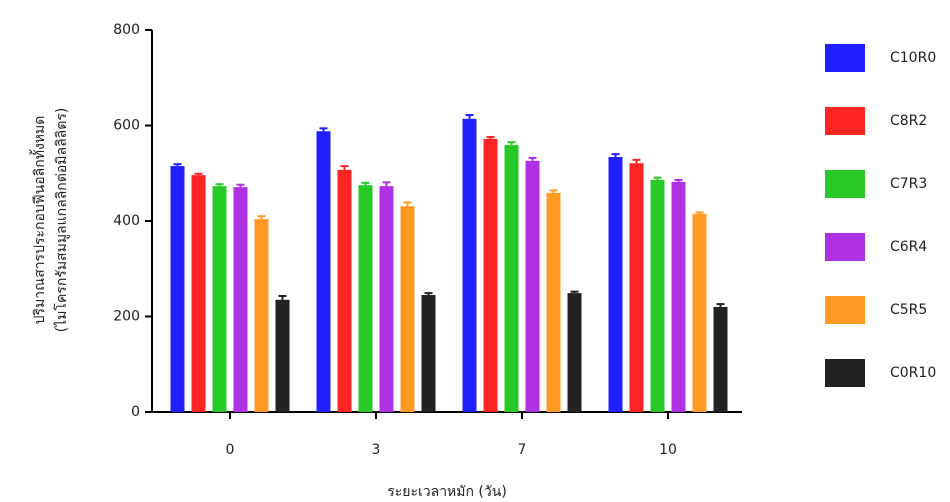 Image resolution: width=950 pixels, height=502 pixels. What do you see at coordinates (61, 220) in the screenshot?
I see `y-axis-label: (ไมโครกรัมสมมูลแกลลิกต่อมิลลิลิตร)` at bounding box center [61, 220].